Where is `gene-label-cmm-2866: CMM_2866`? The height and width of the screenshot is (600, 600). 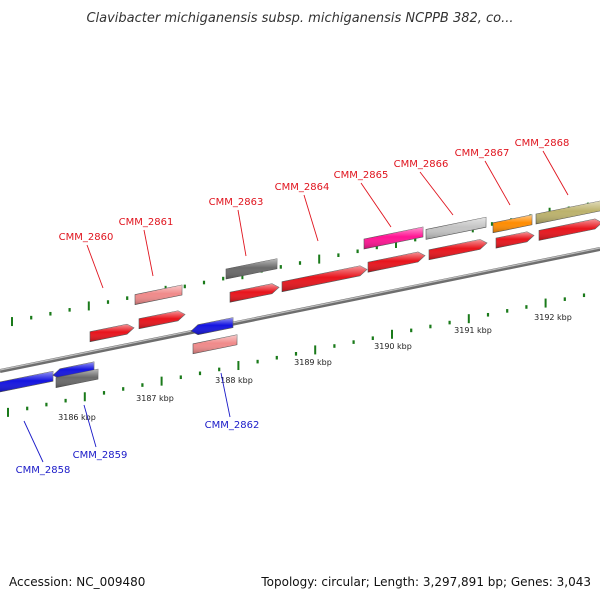
gene-label-cmm-2866: CMM_2866 is located at coordinates (421, 164).